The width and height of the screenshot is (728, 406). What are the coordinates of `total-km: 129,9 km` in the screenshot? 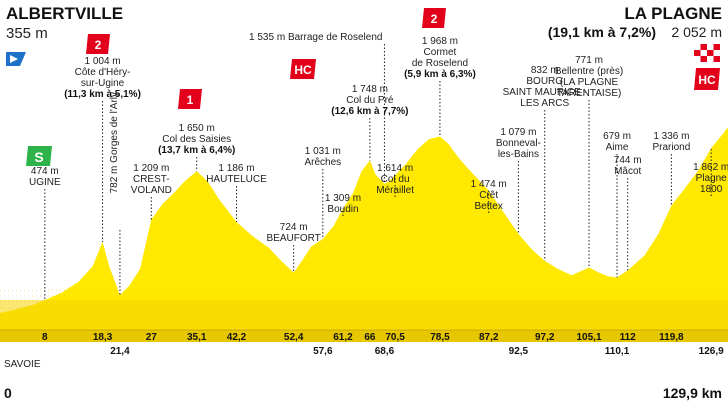 It's located at (692, 393).